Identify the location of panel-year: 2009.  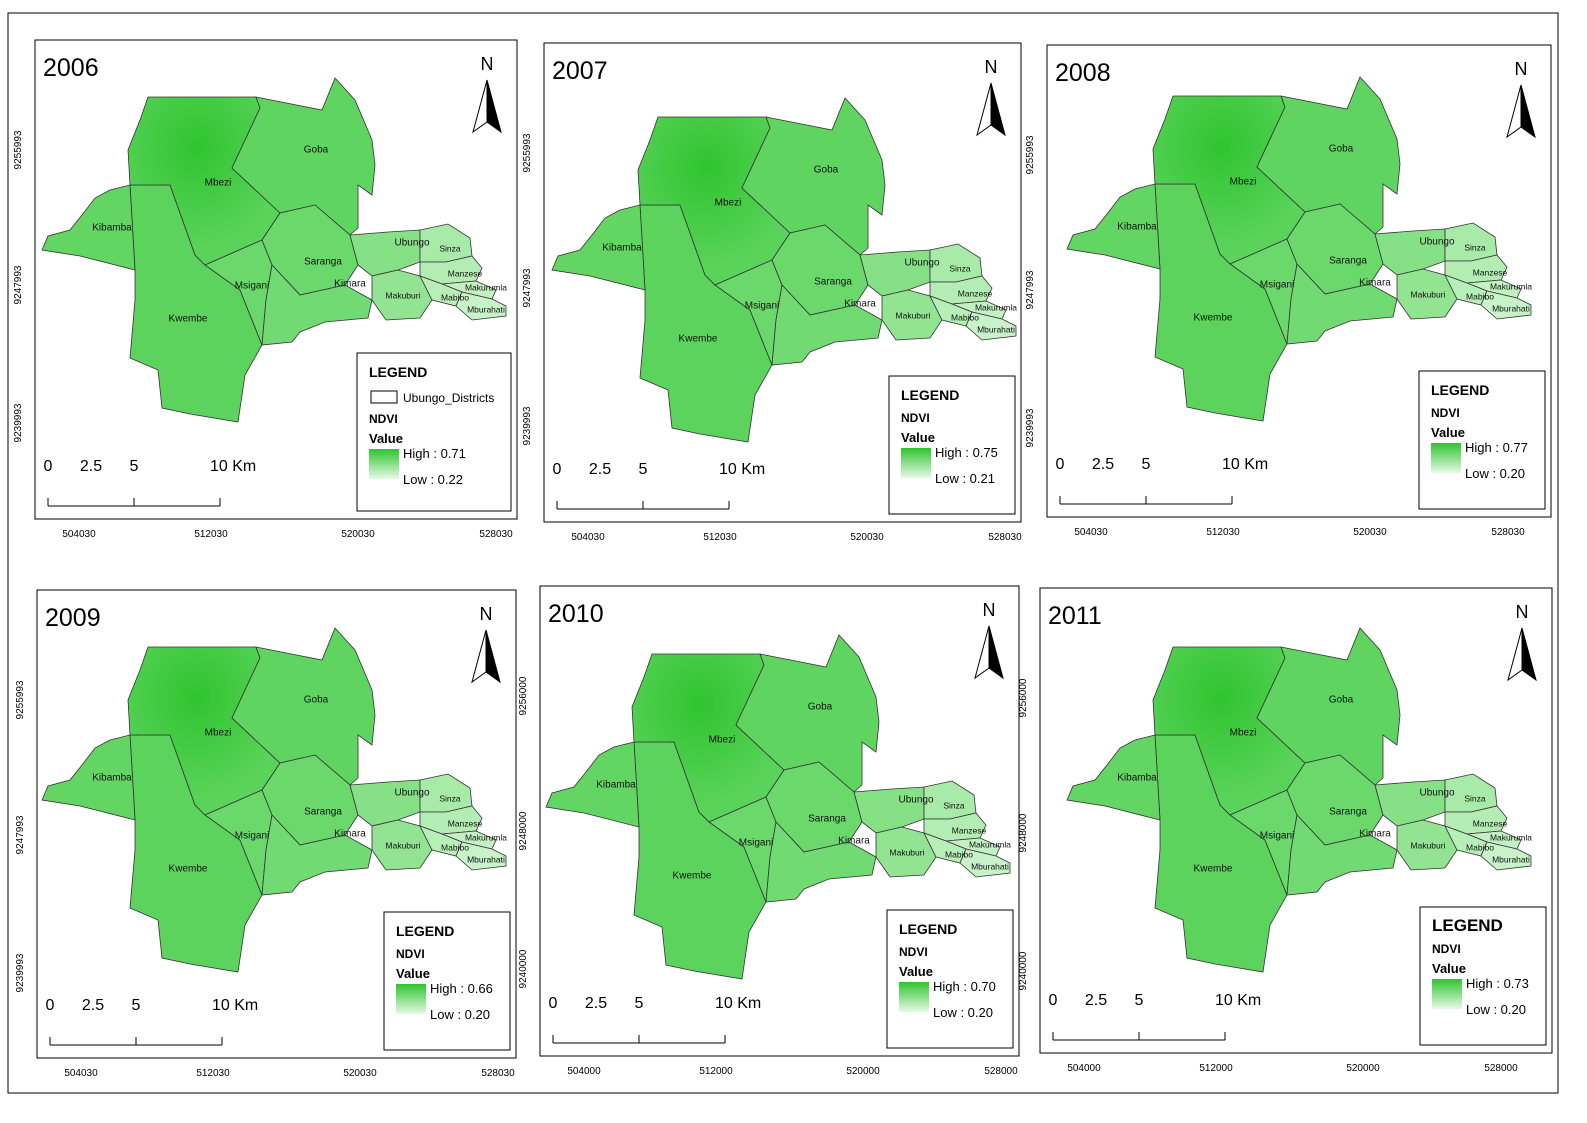
(73, 618).